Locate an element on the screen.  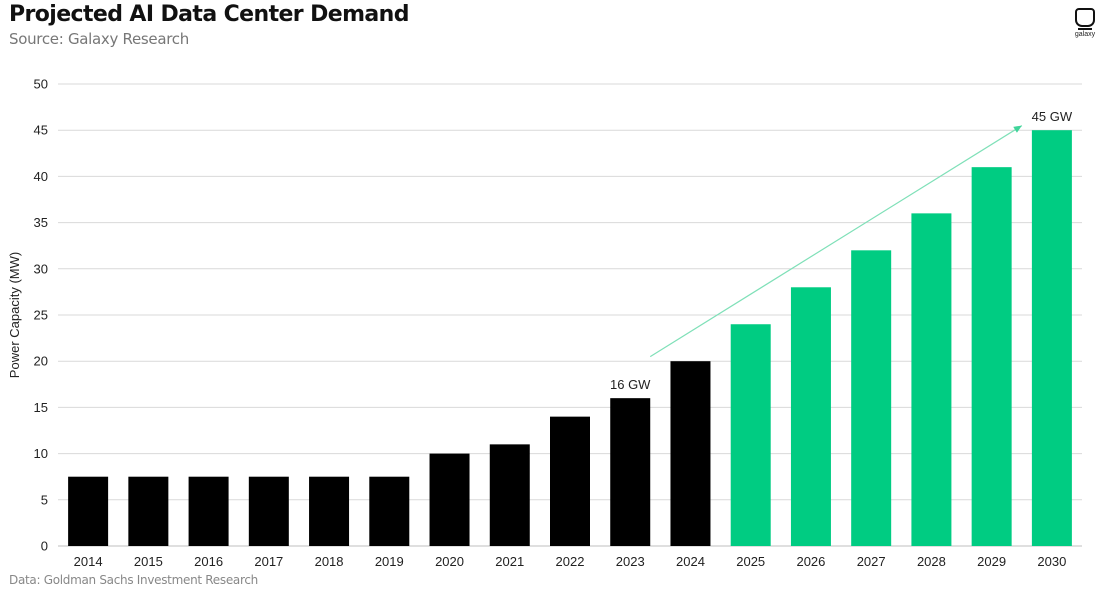
y-tick-label: 0 is located at coordinates (44, 546).